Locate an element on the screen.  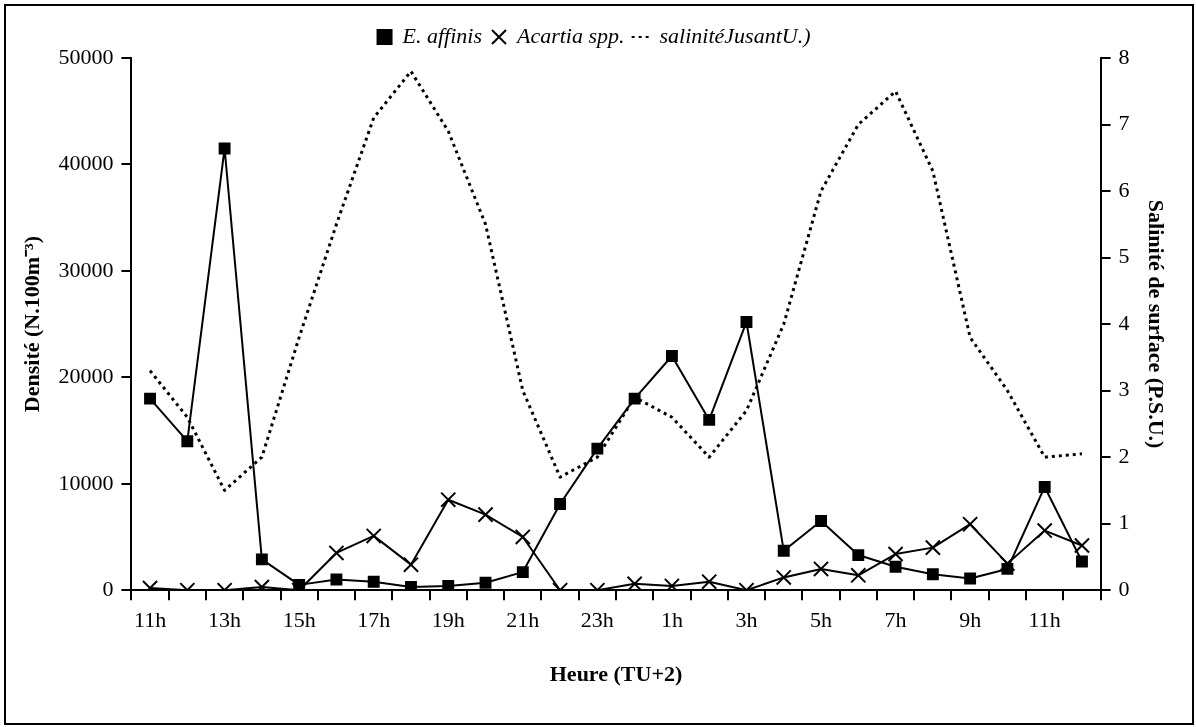
x-tick-label: 5h is located at coordinates (821, 620).